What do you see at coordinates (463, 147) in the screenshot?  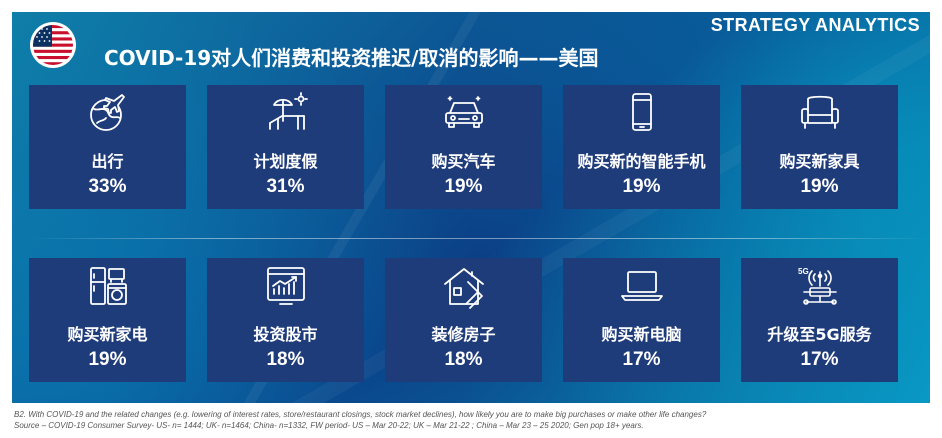 I see `card-car: 购买汽车 19%` at bounding box center [463, 147].